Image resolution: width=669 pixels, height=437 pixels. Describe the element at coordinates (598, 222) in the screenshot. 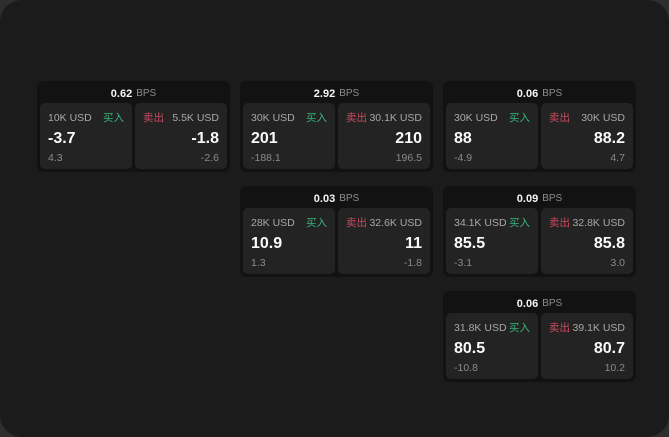

I see `sell-size-label: 32.8K USD` at that location.